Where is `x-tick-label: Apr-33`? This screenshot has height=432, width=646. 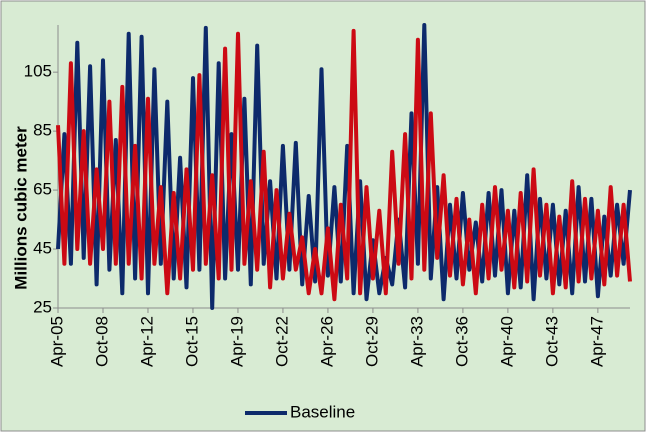
x-tick-label: Apr-33 is located at coordinates (416, 341).